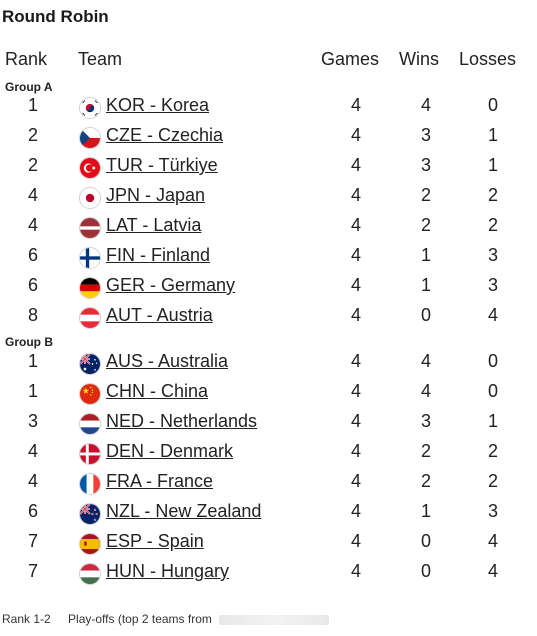 The image size is (537, 636). What do you see at coordinates (268, 542) in the screenshot?
I see `table-row: 7 ESP - Spain 4 0 4` at bounding box center [268, 542].